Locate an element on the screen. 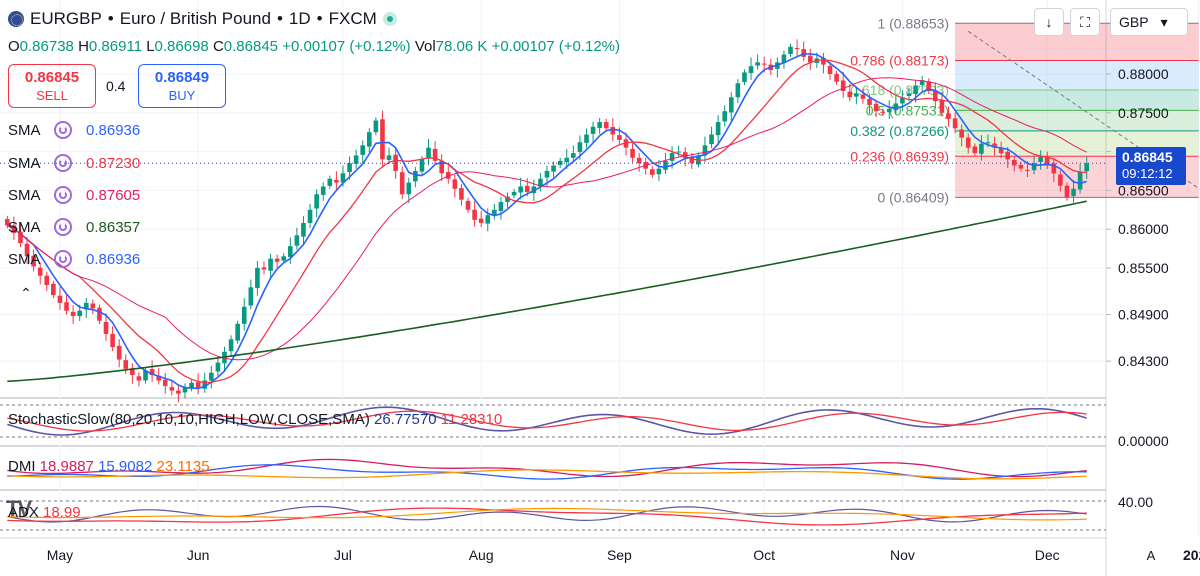 This screenshot has width=1200, height=576. sma-legend-row: SMA 0.86357 is located at coordinates (74, 227).